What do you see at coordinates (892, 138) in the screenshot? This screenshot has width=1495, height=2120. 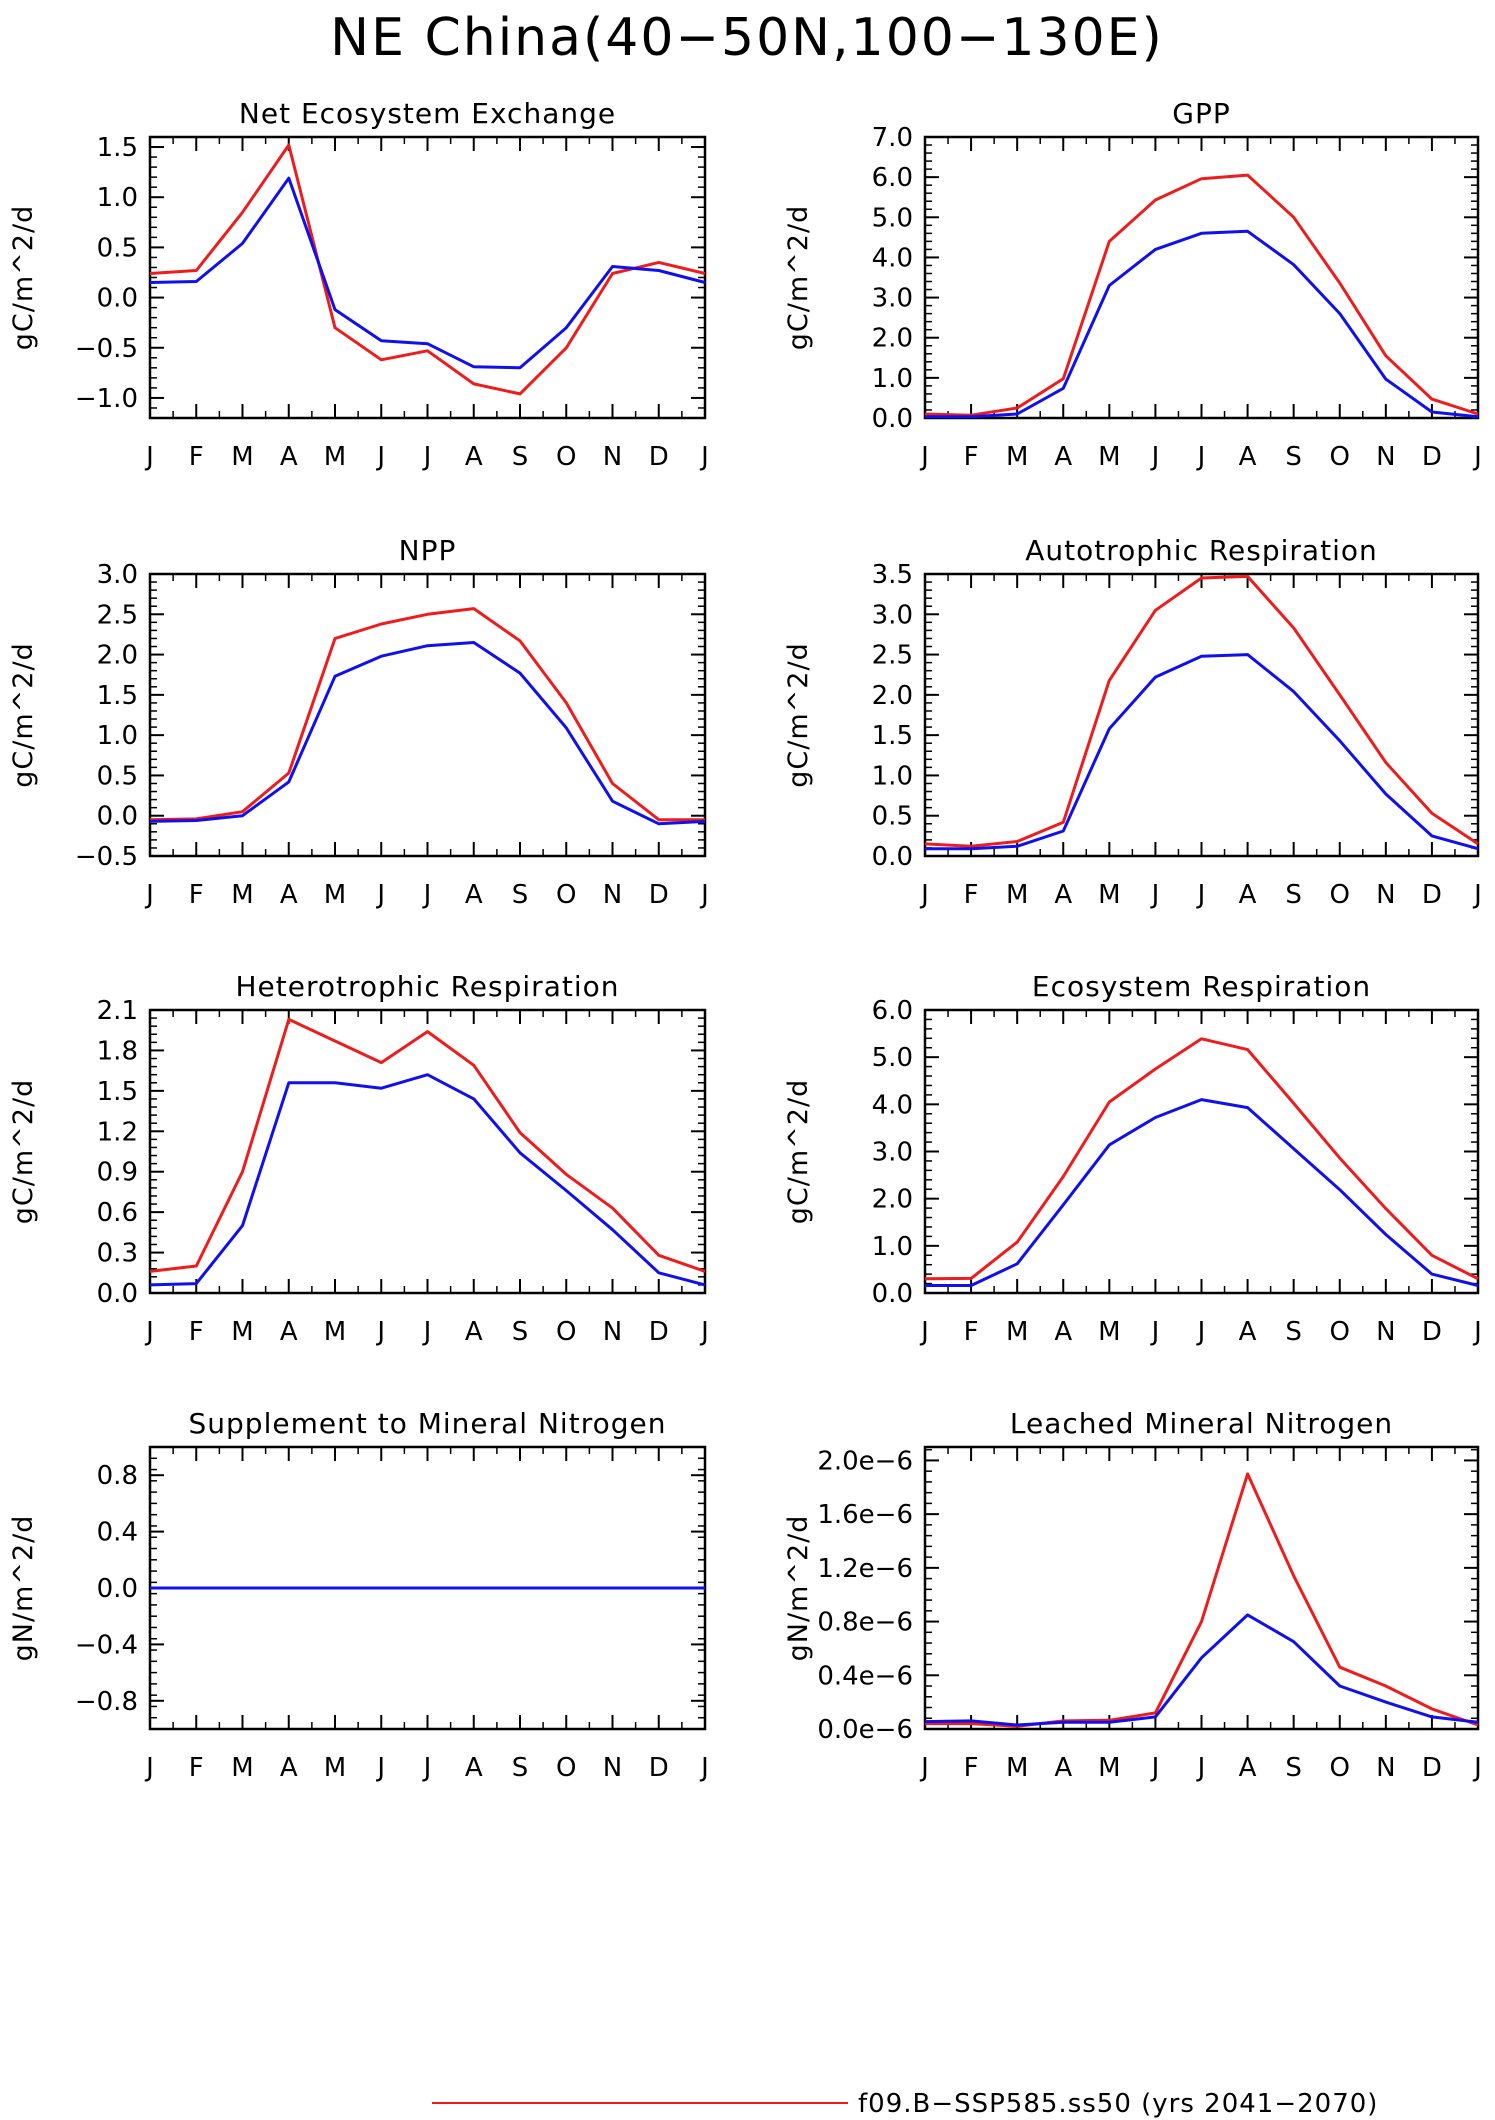 I see `y-tick-label: 7.0` at bounding box center [892, 138].